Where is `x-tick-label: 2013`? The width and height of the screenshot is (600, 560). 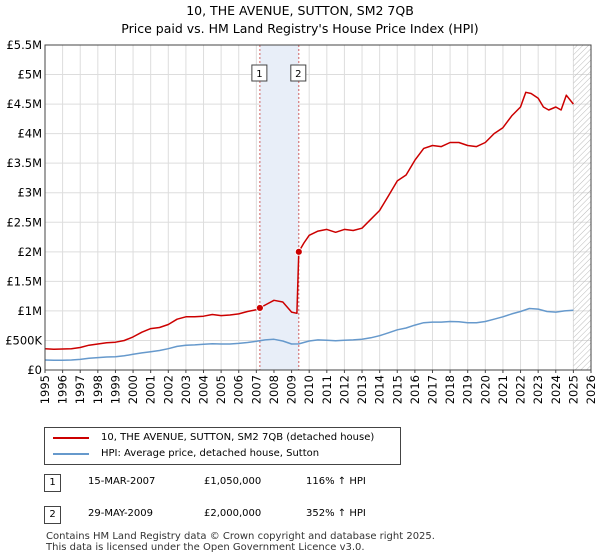
x-tick-label: 2013 is located at coordinates (362, 389).